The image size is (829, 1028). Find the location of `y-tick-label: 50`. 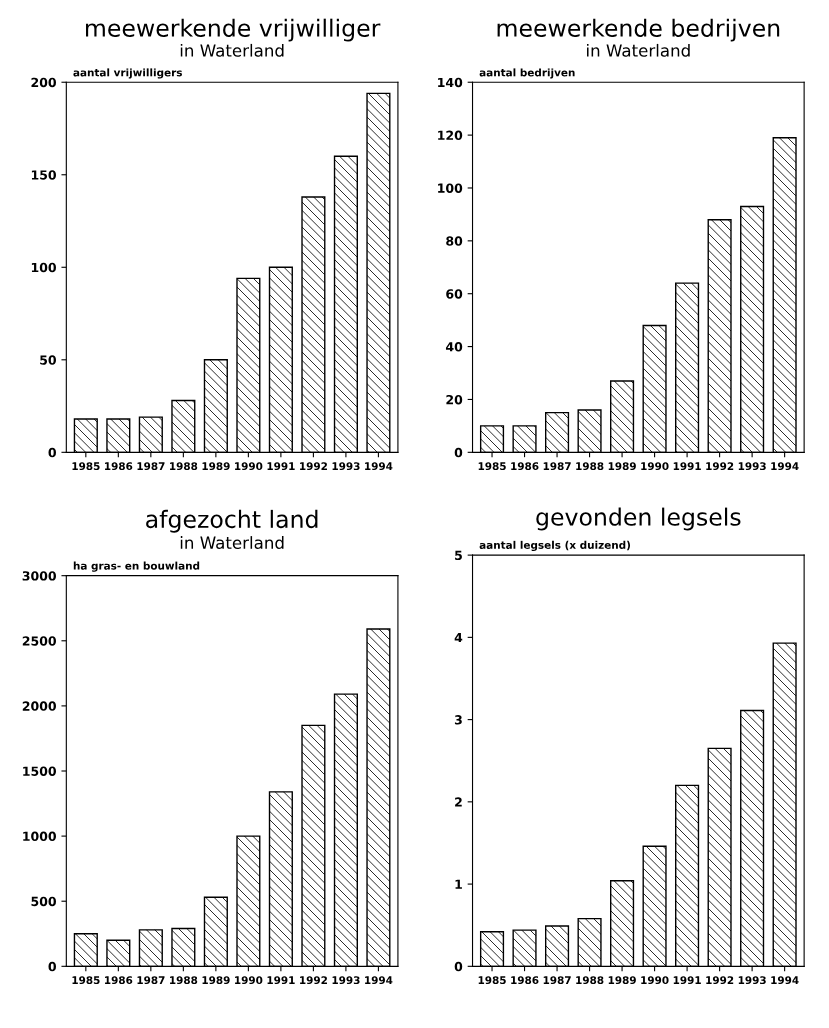

y-tick-label: 50 is located at coordinates (48, 360).